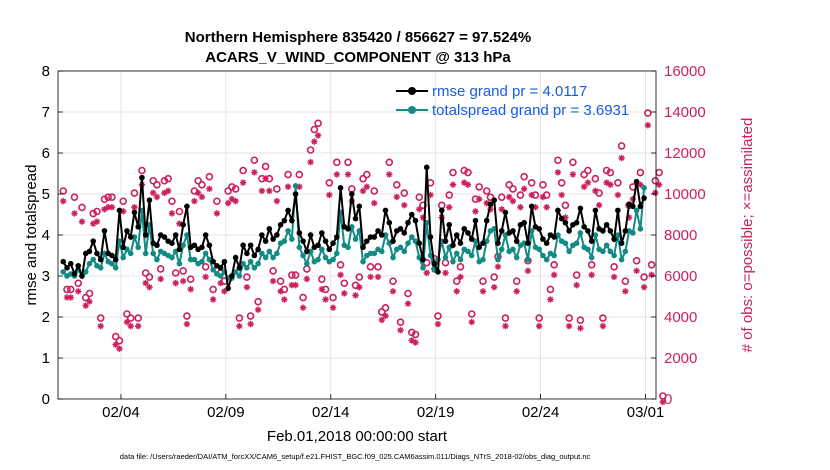  I want to click on y-tick-label-left: 7, so click(46, 112).